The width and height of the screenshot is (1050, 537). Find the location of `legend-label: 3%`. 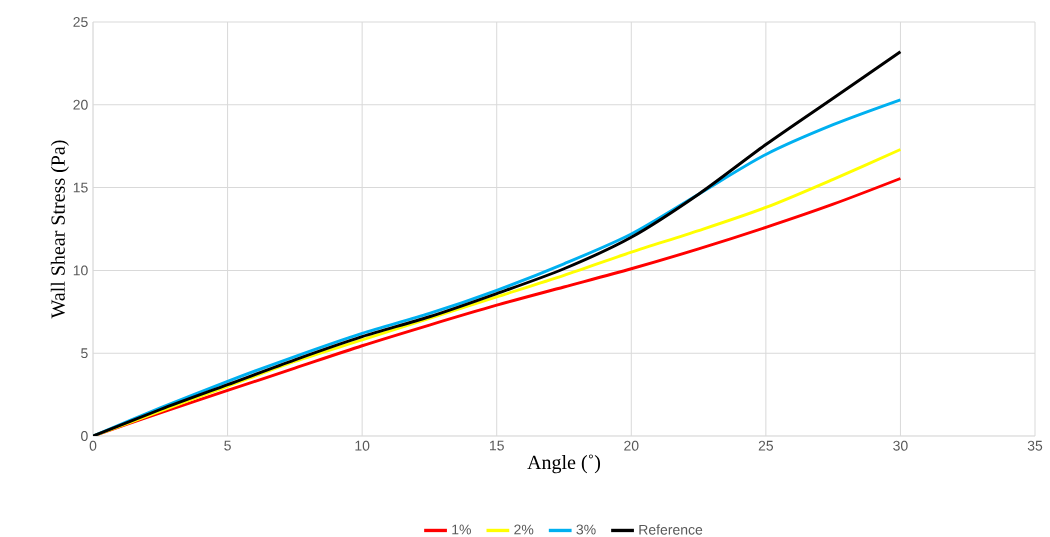

legend-label: 3% is located at coordinates (586, 529).